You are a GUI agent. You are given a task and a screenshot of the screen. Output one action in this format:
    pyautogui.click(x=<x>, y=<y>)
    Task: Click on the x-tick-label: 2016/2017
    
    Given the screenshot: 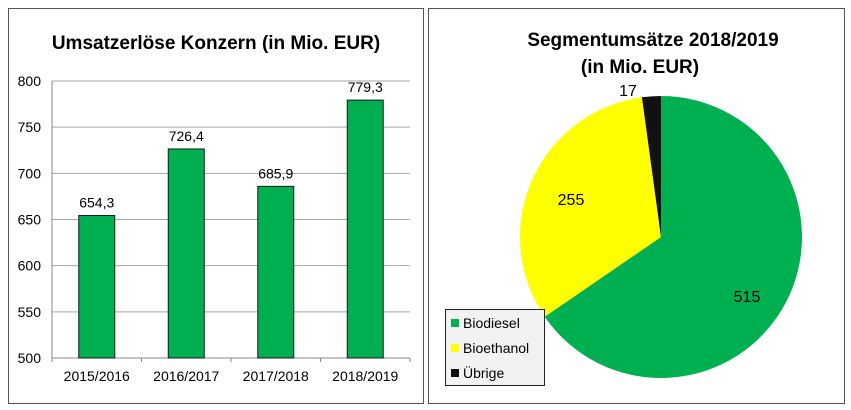 What is the action you would take?
    pyautogui.click(x=186, y=376)
    